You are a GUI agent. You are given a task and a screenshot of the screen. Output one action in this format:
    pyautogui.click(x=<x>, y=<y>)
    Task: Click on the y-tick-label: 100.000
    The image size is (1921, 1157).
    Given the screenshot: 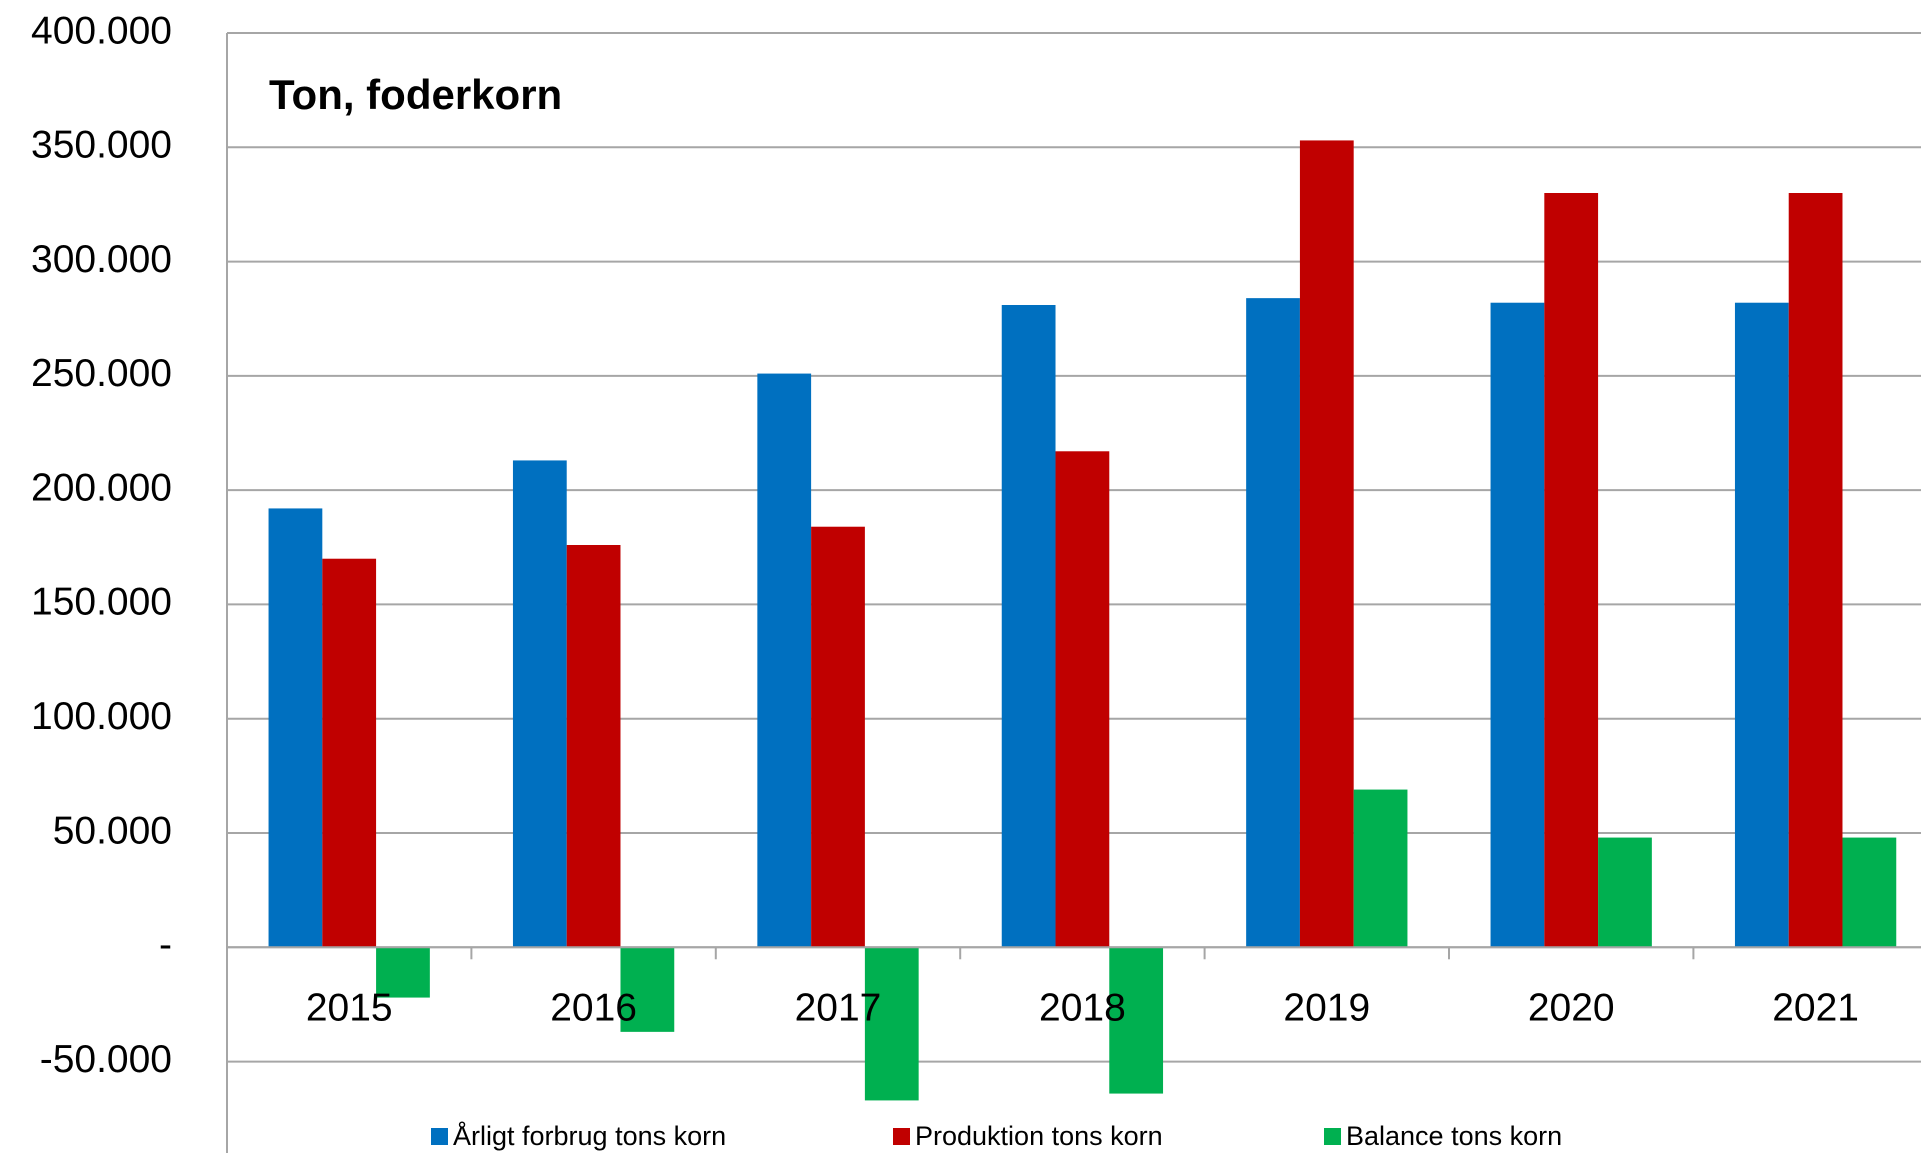 What is the action you would take?
    pyautogui.click(x=101, y=716)
    